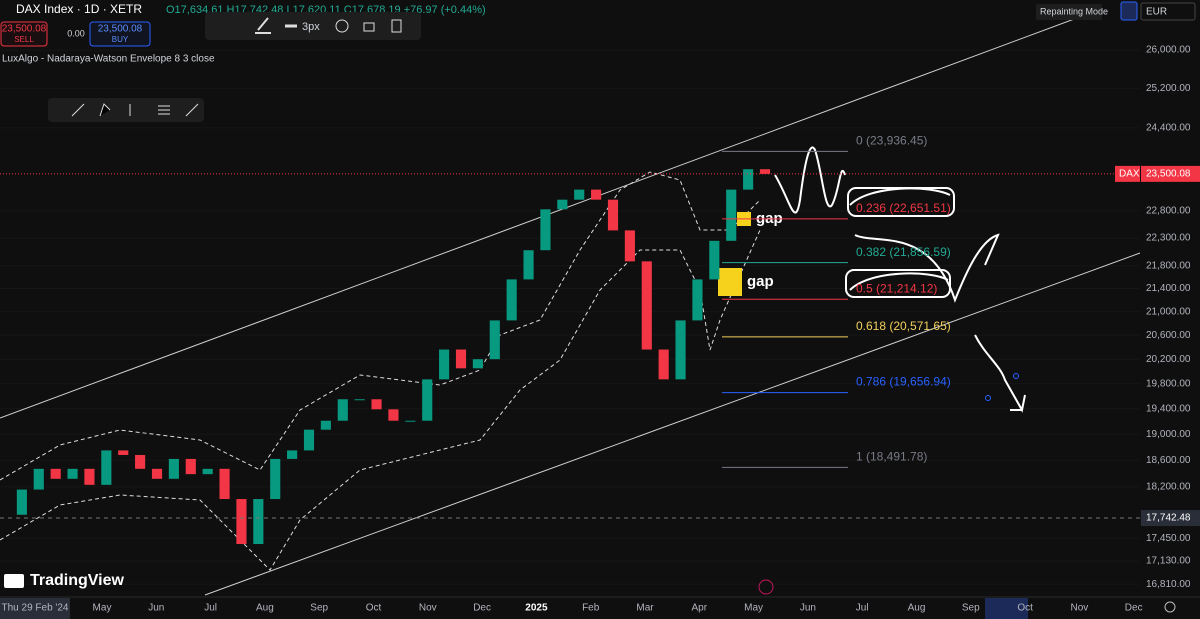 This screenshot has height=619, width=1200. Describe the element at coordinates (536, 608) in the screenshot. I see `x-tick-label: 2025` at that location.